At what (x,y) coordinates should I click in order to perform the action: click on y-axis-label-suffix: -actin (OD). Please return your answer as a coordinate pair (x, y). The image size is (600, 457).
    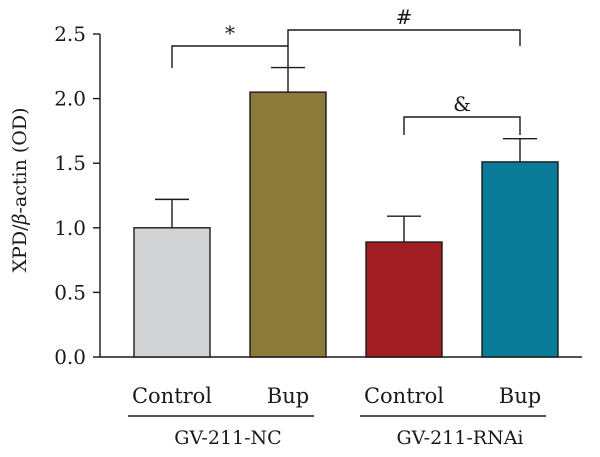
    Looking at the image, I should click on (20, 161).